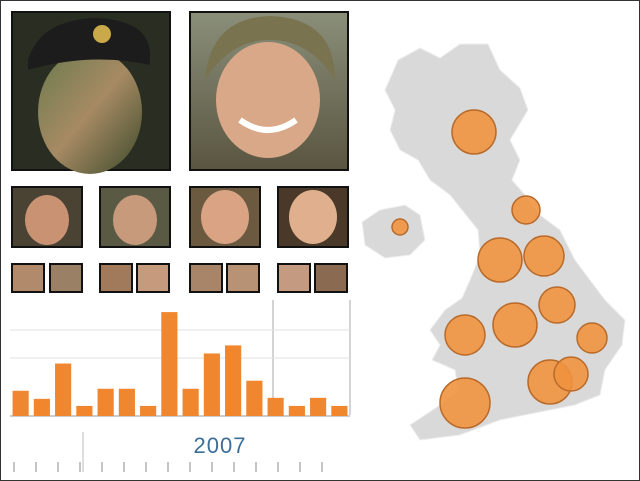  What do you see at coordinates (220, 445) in the screenshot?
I see `year-label: 2007` at bounding box center [220, 445].